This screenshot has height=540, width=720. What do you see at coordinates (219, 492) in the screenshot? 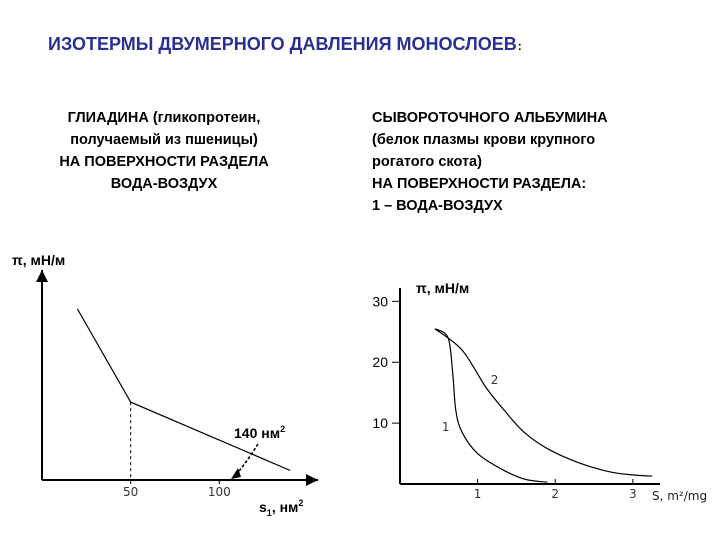
I see `left-x-tick-label-1: 100` at bounding box center [219, 492].